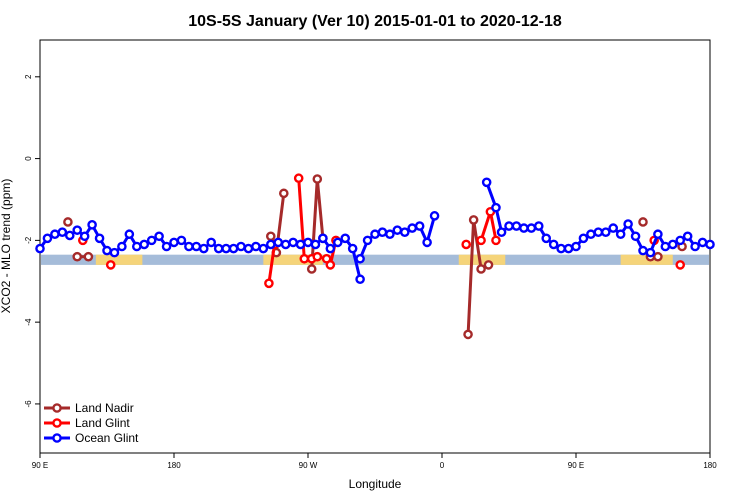 This screenshot has width=750, height=500. I want to click on x-axis-label: Longitude, so click(375, 484).